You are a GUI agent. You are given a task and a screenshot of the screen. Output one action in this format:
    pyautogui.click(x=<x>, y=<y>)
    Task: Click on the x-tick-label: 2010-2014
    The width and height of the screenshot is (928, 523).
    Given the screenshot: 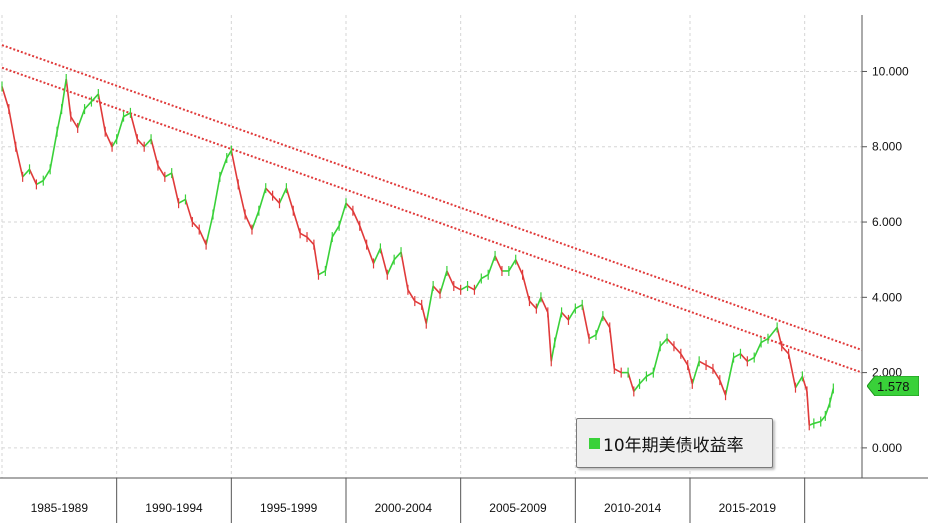 What is the action you would take?
    pyautogui.click(x=633, y=508)
    